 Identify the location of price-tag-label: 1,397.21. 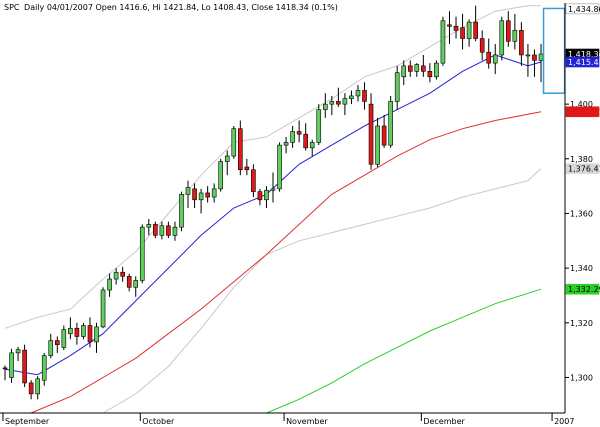
(584, 112).